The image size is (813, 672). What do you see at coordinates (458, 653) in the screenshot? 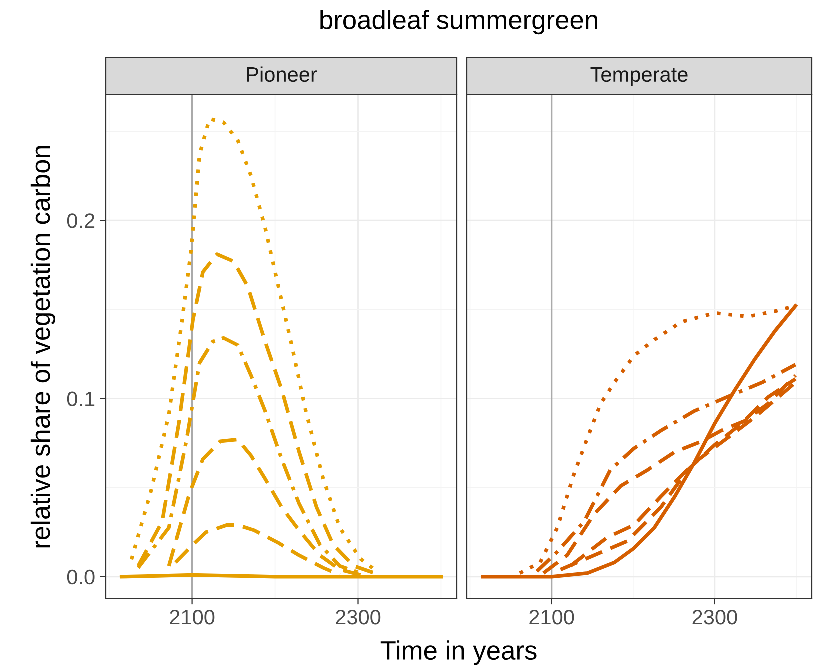
I see `x-axis-title: Time in years` at bounding box center [458, 653].